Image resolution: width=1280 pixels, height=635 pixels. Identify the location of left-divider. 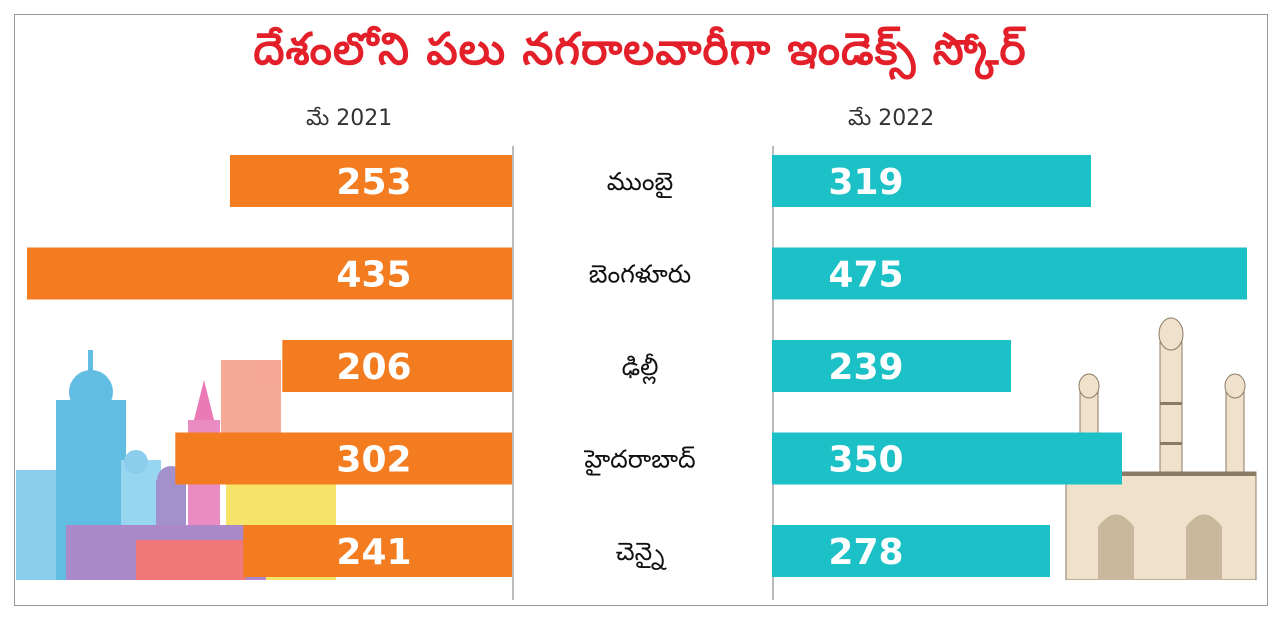
(513, 373).